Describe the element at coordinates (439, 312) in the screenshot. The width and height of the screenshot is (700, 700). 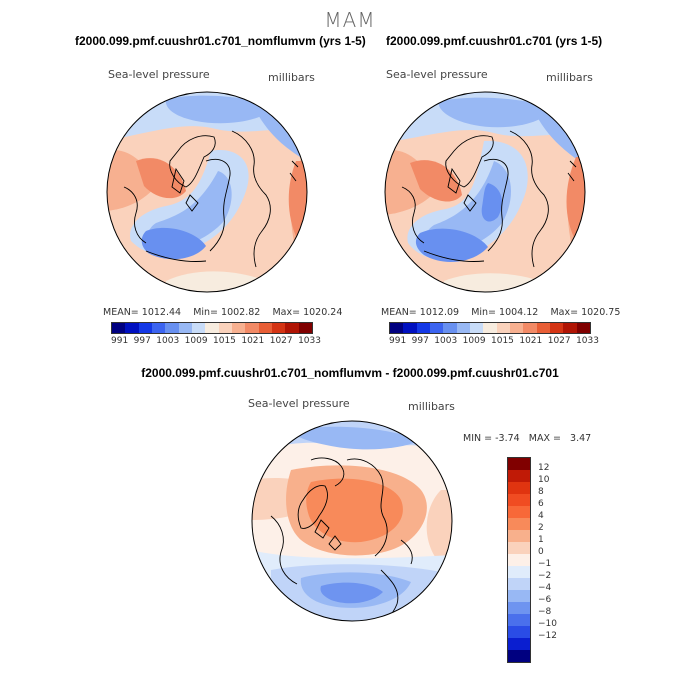
I see `panel-2-mean-value: 1012.09` at that location.